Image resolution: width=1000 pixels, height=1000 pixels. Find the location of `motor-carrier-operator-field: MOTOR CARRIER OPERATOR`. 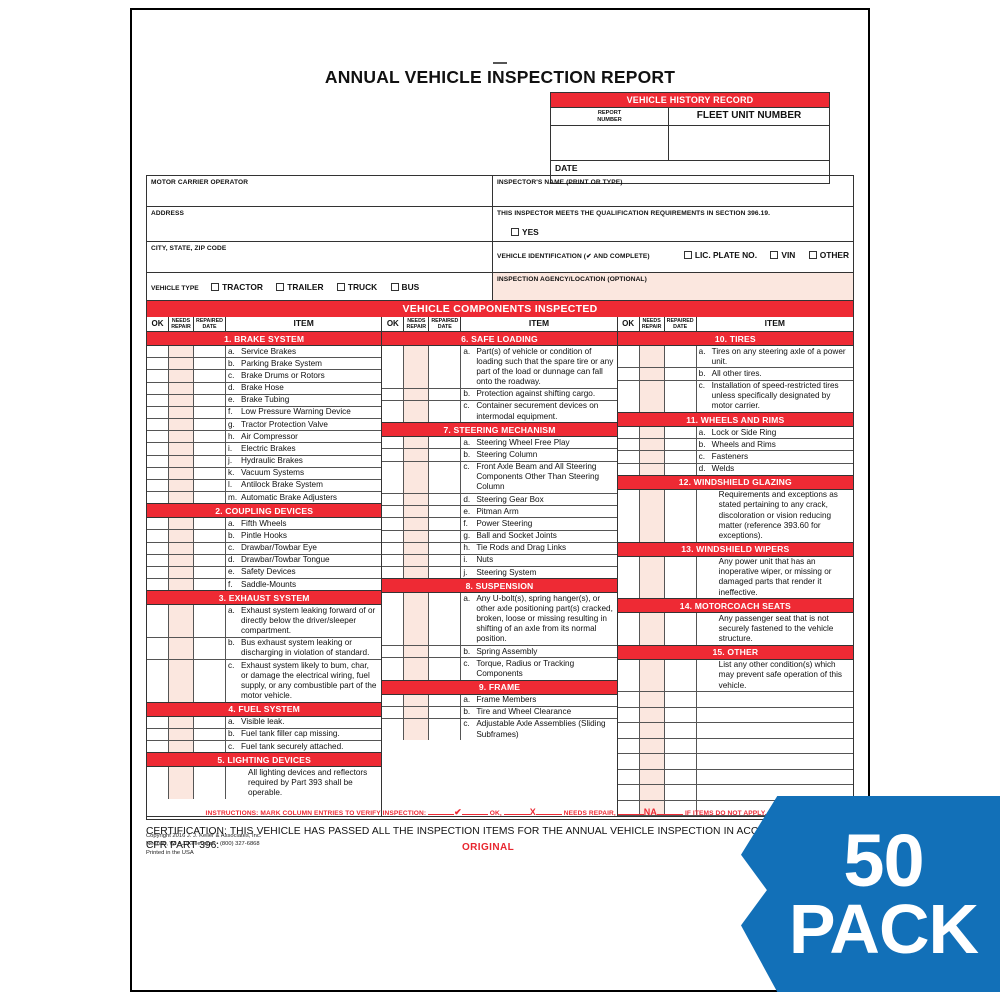

motor-carrier-operator-field: MOTOR CARRIER OPERATOR is located at coordinates (320, 191).